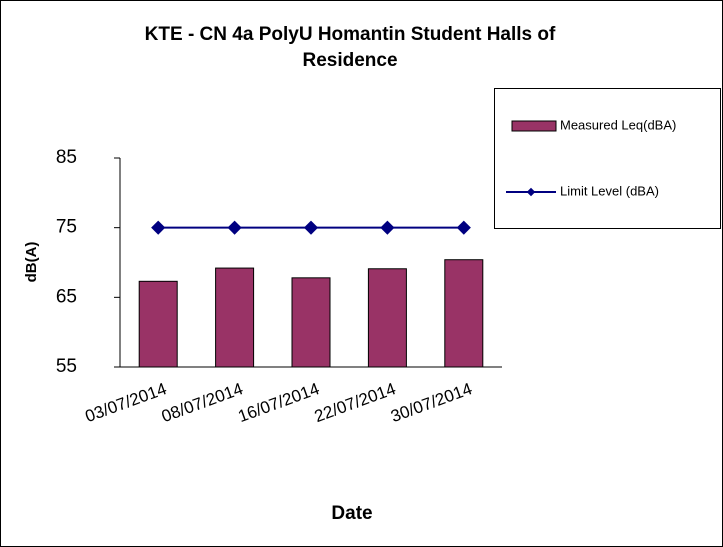 The image size is (723, 547). I want to click on legend-box, so click(607, 158).